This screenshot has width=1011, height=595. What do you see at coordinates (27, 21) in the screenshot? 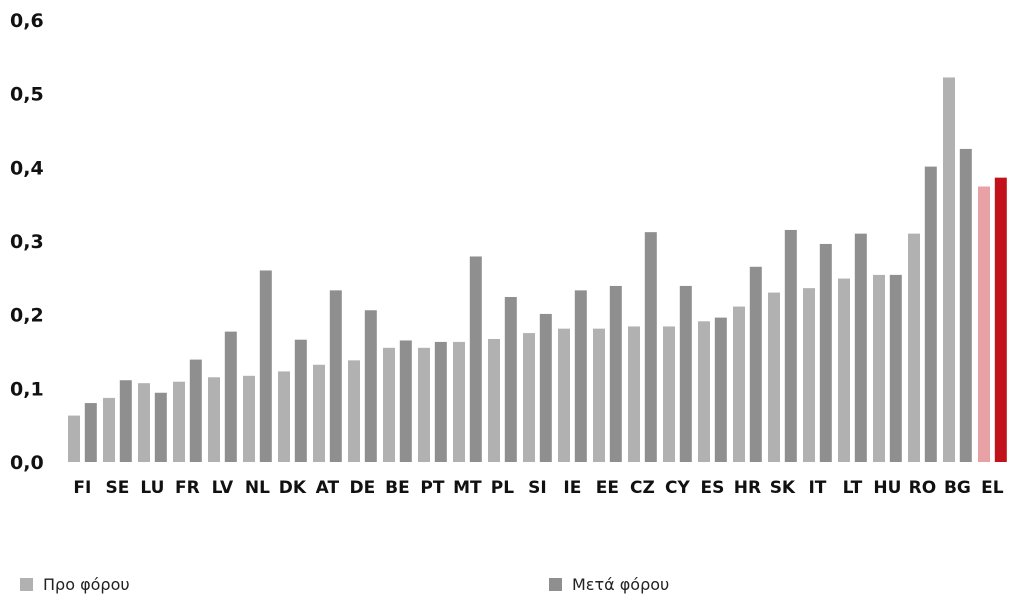
I see `y-tick-label: 0,6` at bounding box center [27, 21].